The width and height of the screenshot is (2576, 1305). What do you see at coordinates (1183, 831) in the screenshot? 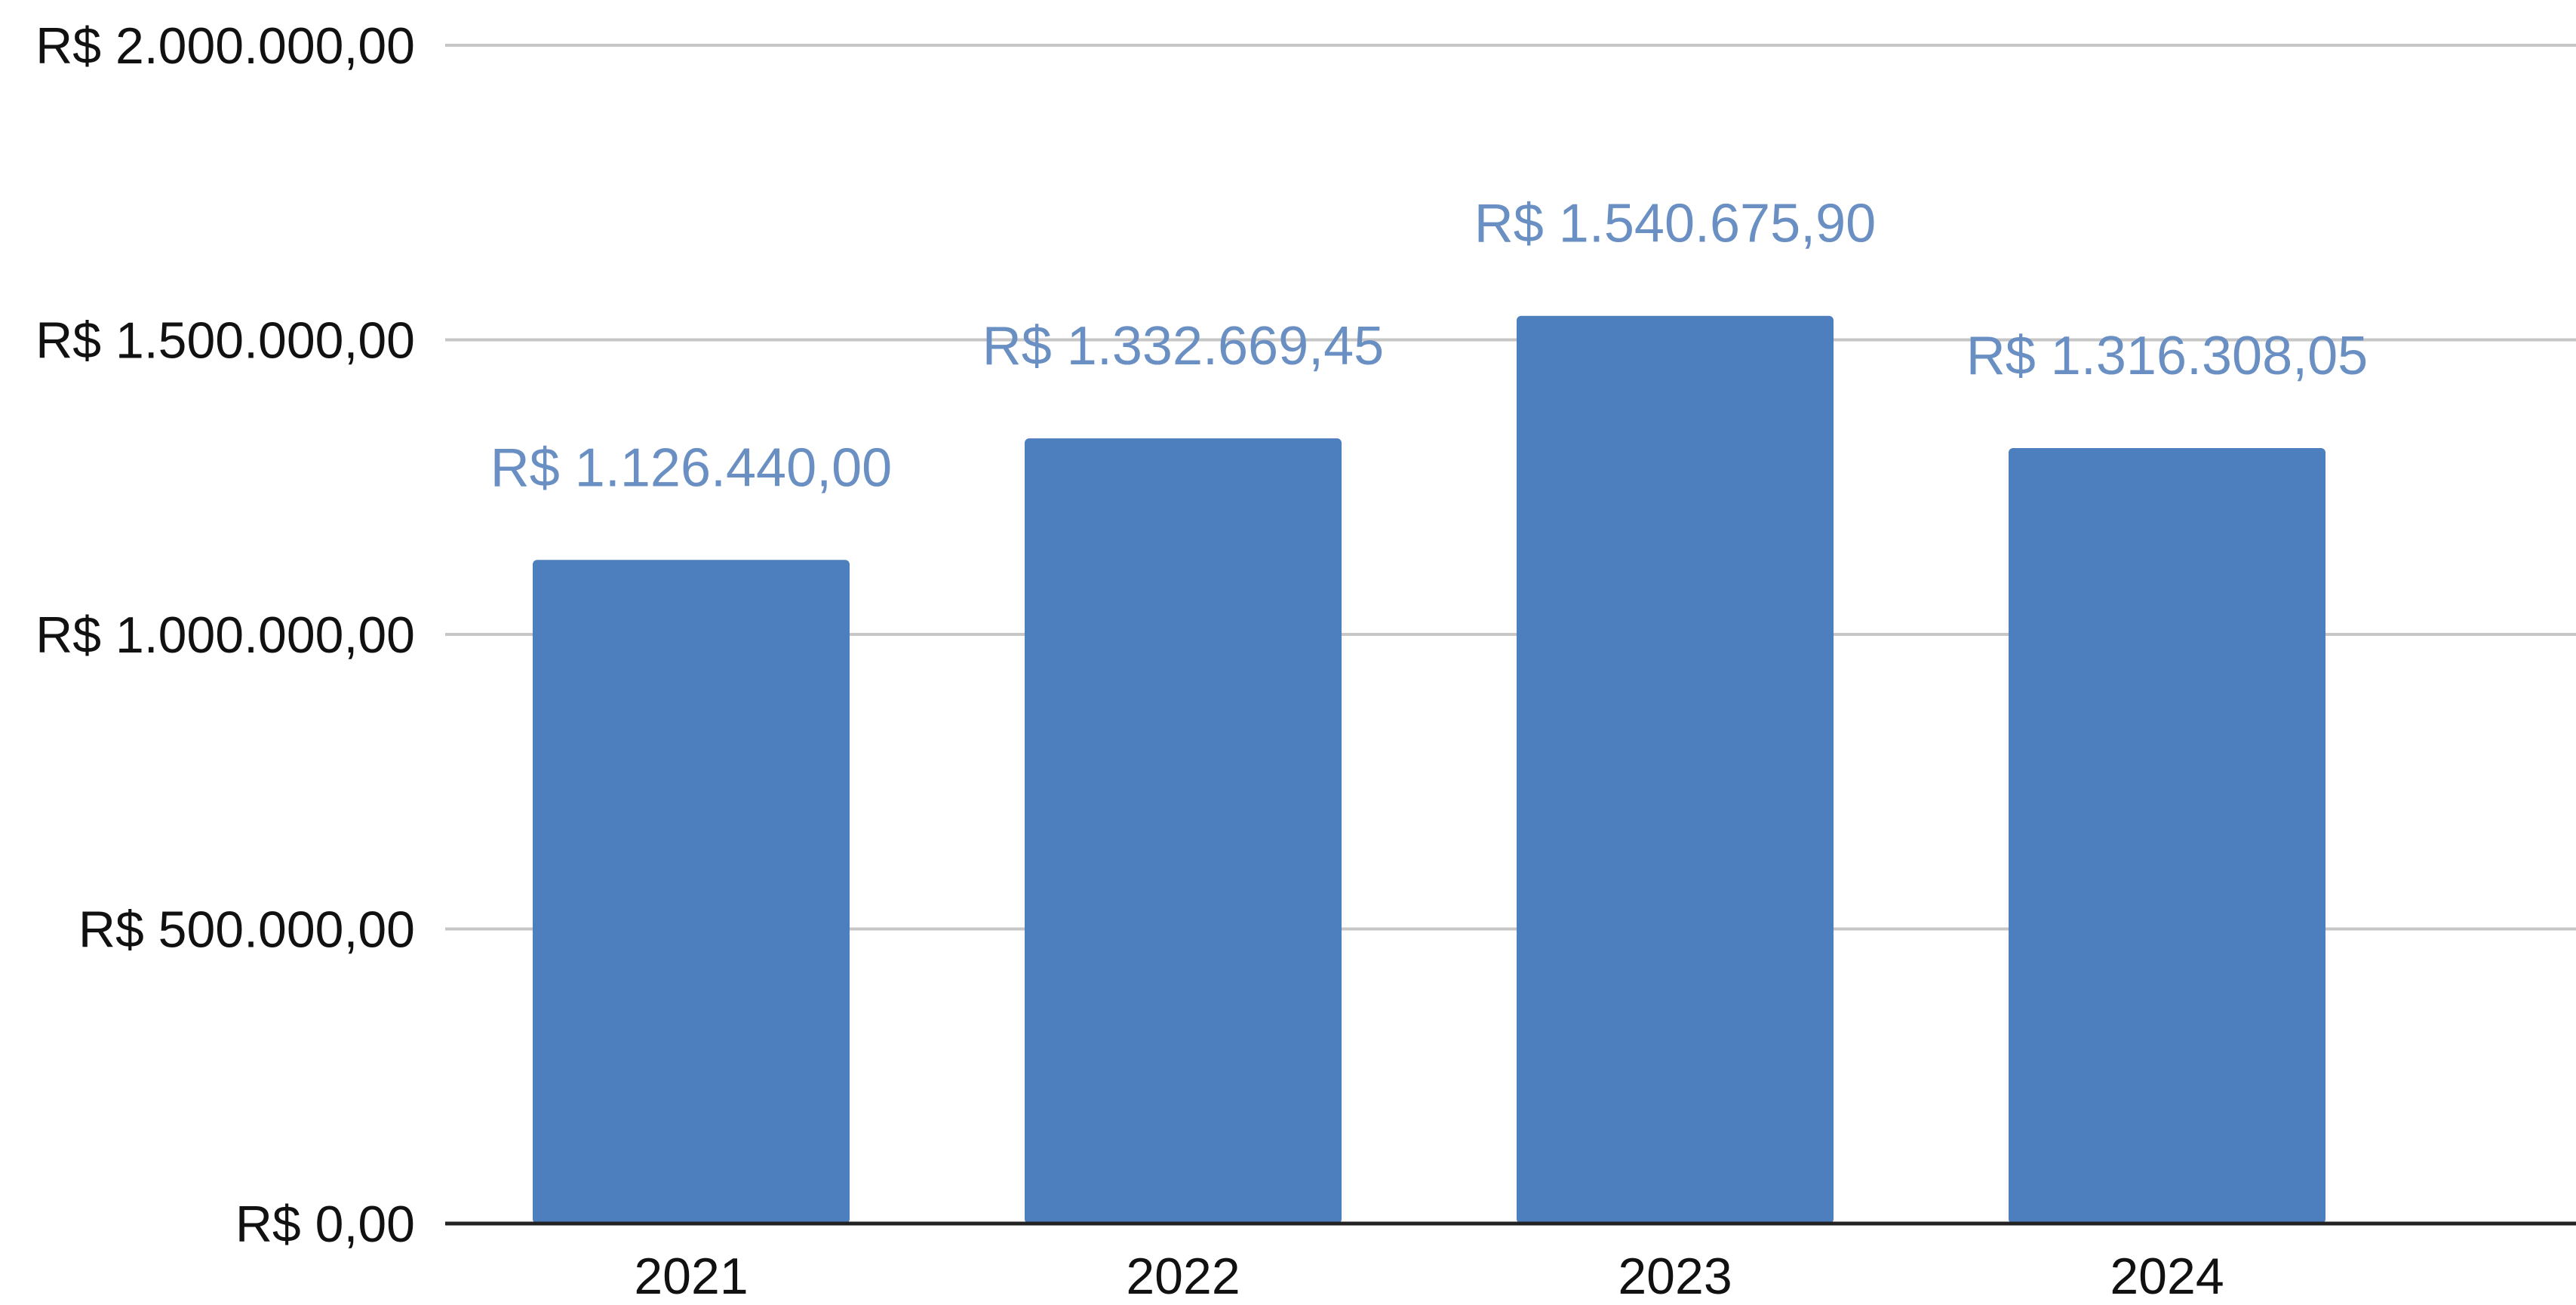
I see `bar-2022` at bounding box center [1183, 831].